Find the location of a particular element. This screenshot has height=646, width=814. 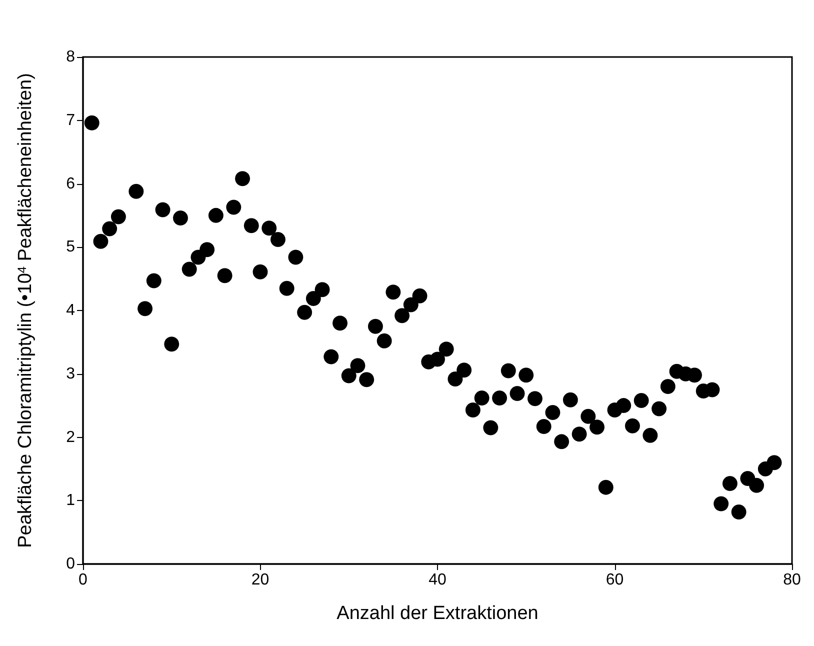

y-tick-label: 8 is located at coordinates (71, 57).